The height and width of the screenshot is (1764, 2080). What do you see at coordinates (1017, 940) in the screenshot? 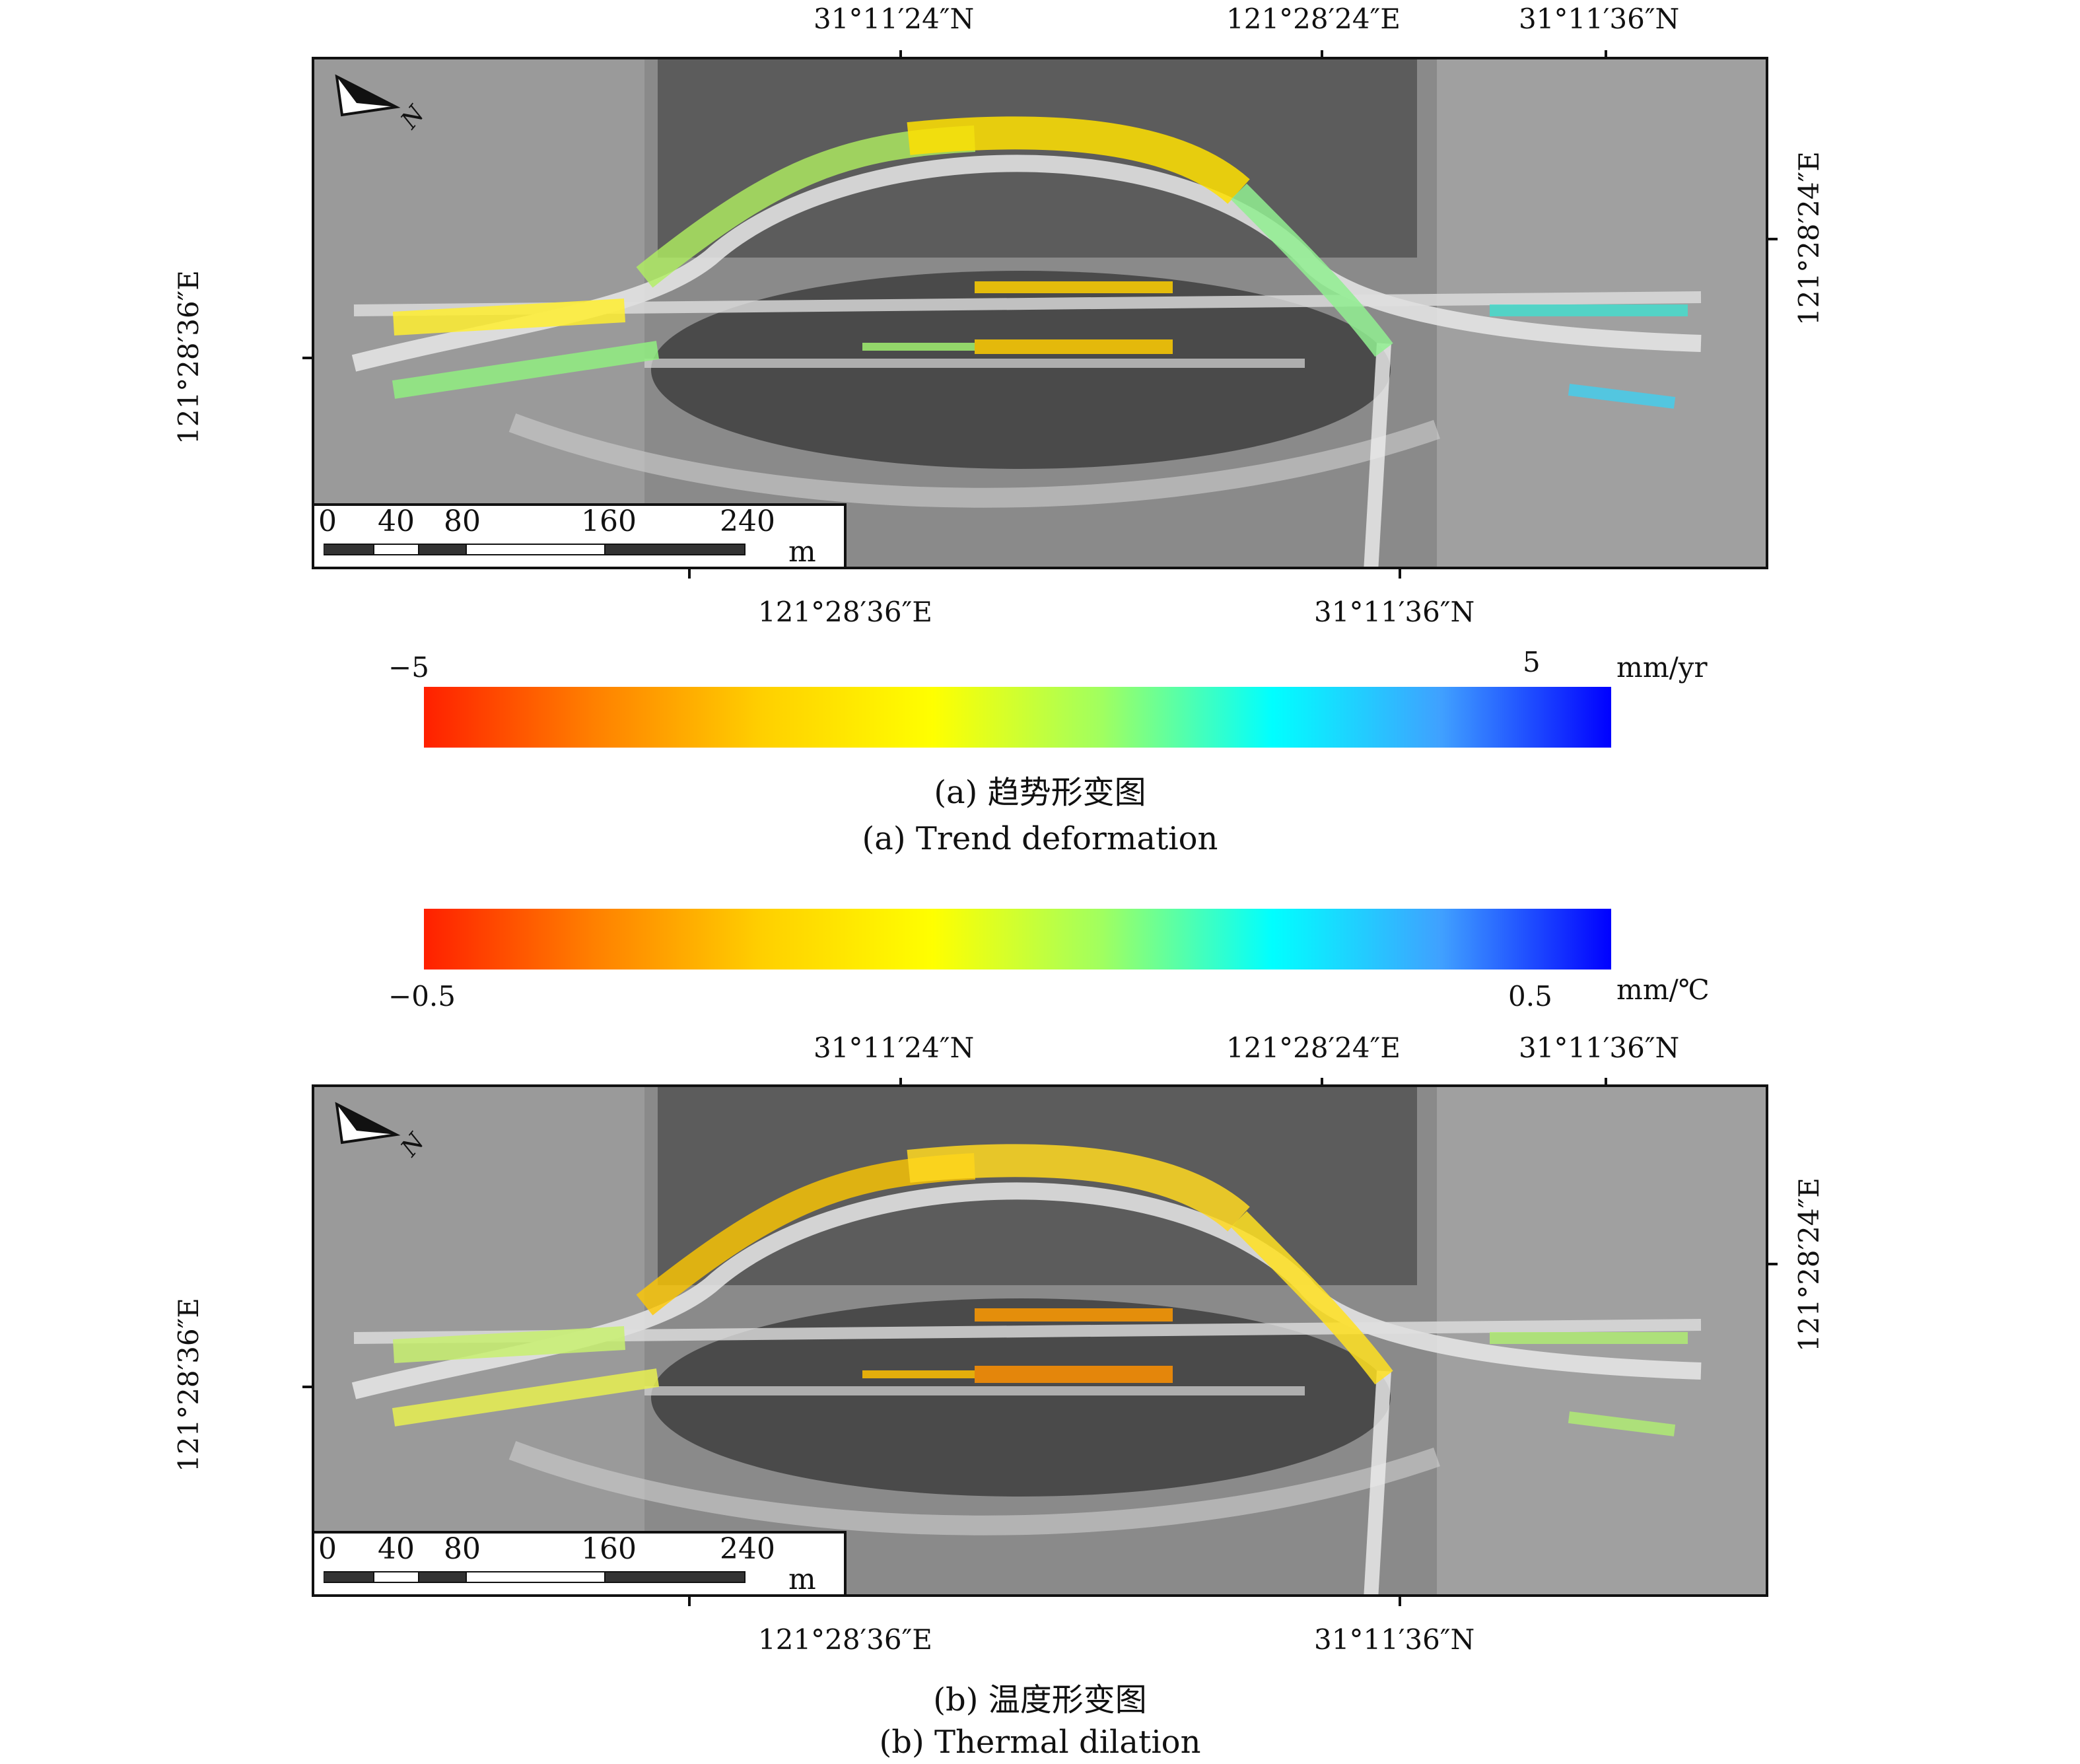
I see `colorbar-b` at bounding box center [1017, 940].